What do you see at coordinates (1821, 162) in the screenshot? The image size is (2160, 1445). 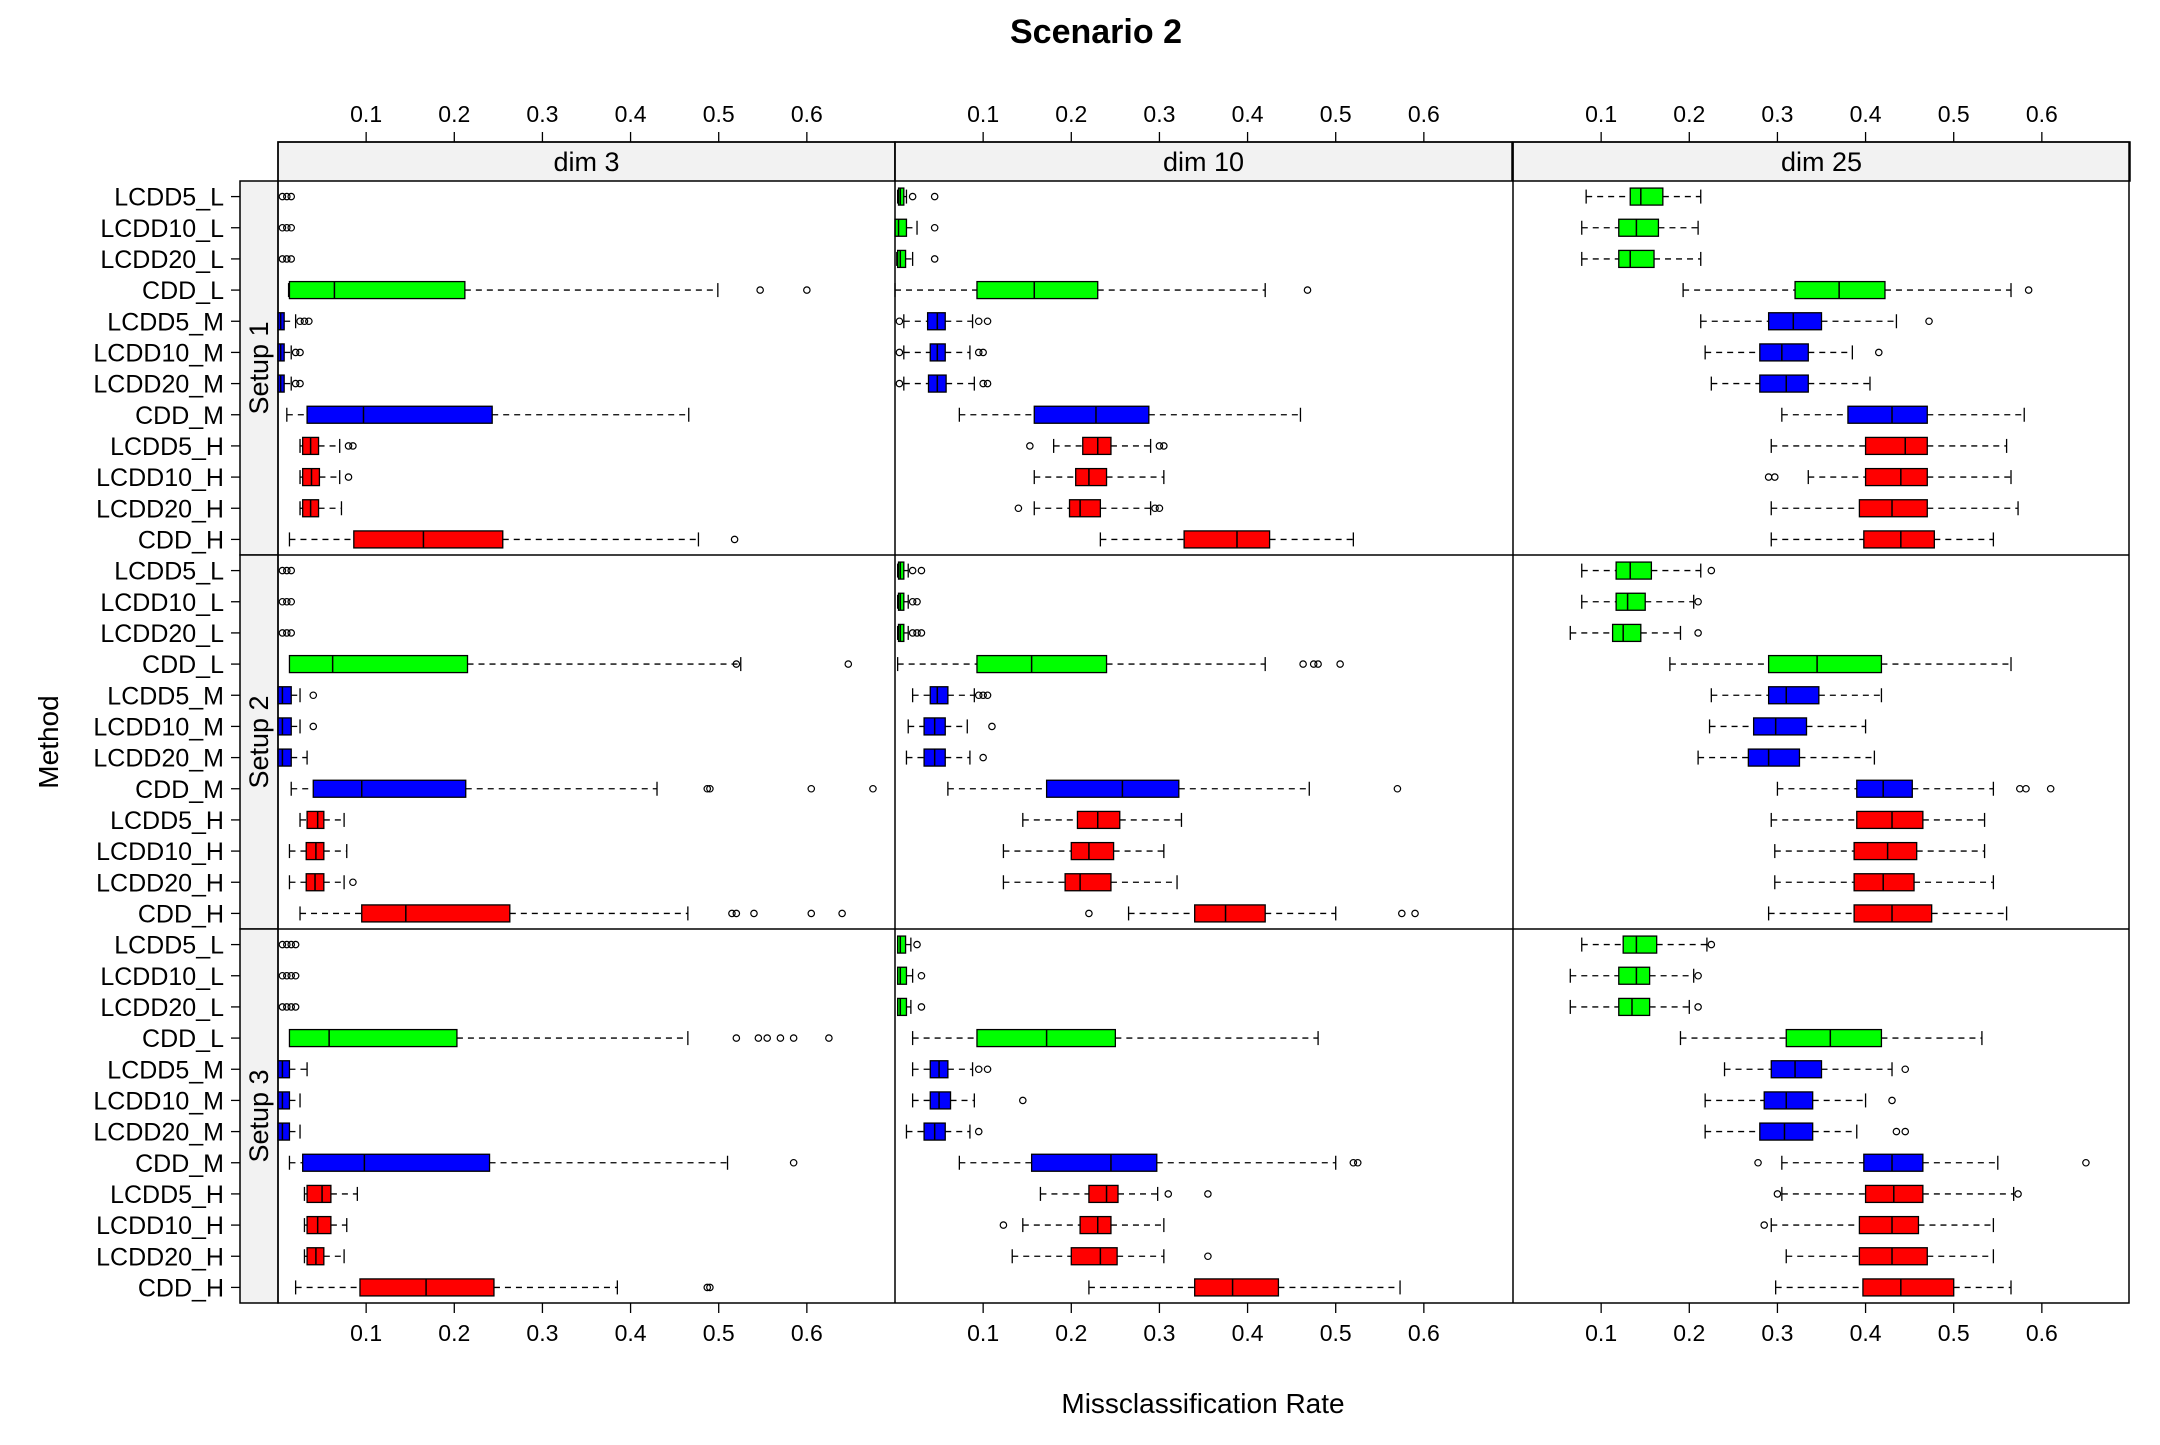 I see `column-strip-label: dim 25` at bounding box center [1821, 162].